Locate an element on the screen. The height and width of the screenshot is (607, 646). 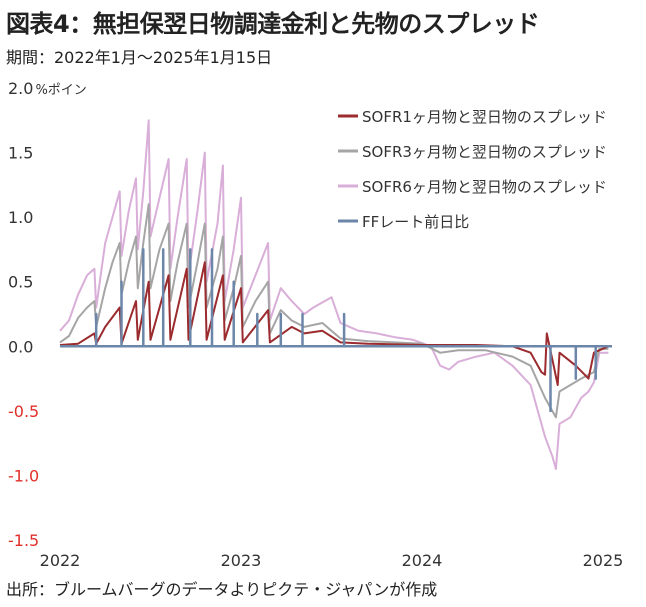
y-tick-label: 2.0 %ポイン is located at coordinates (47, 88).